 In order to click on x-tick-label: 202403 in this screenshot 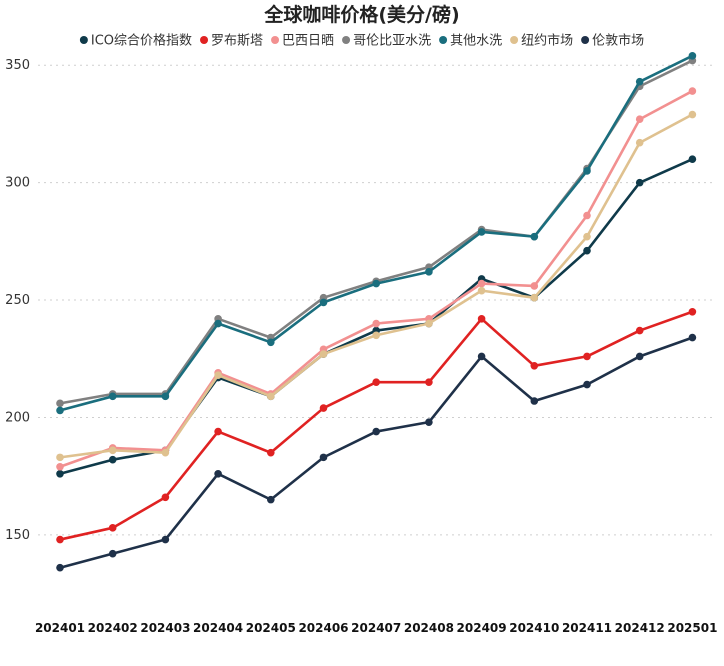, I will do `click(165, 628)`.